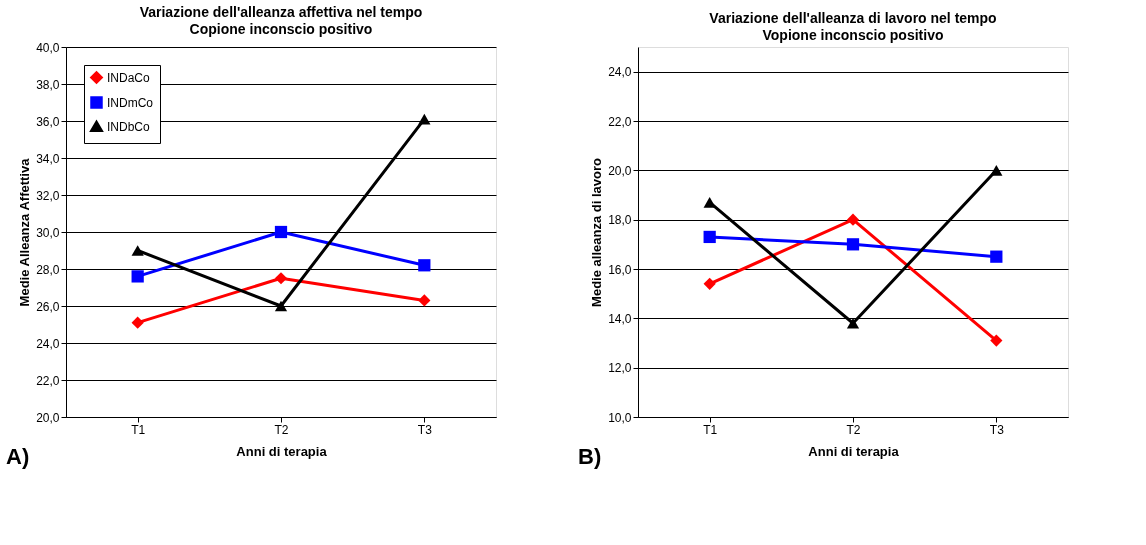 The image size is (1146, 545). I want to click on y-tick-label: 36,0, so click(48, 121).